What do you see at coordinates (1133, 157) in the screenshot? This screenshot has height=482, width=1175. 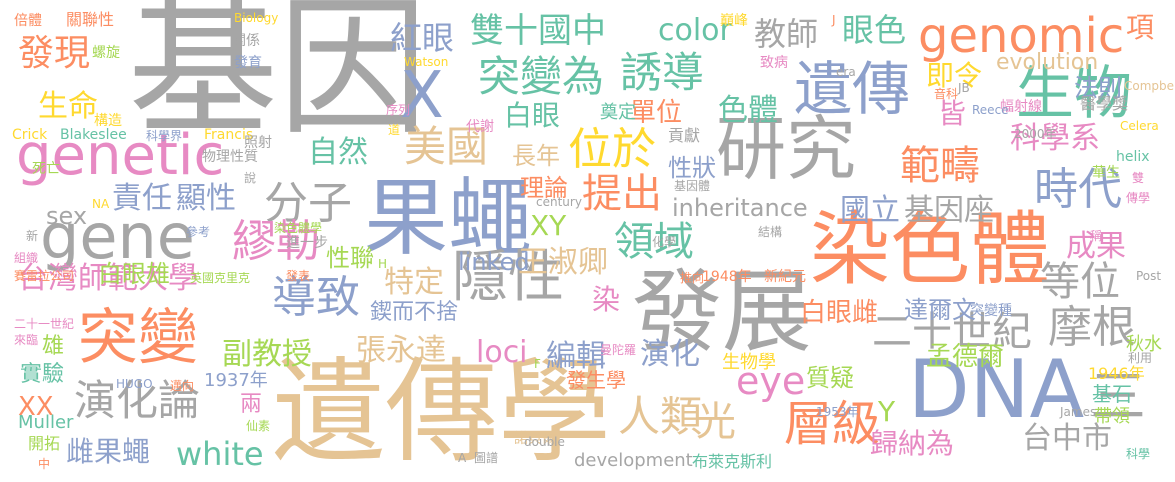 I see `word: helix` at bounding box center [1133, 157].